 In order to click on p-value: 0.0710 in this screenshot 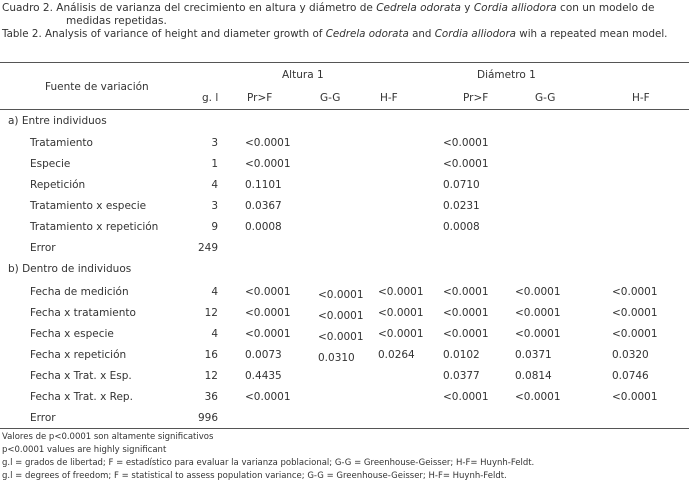, I will do `click(461, 185)`.